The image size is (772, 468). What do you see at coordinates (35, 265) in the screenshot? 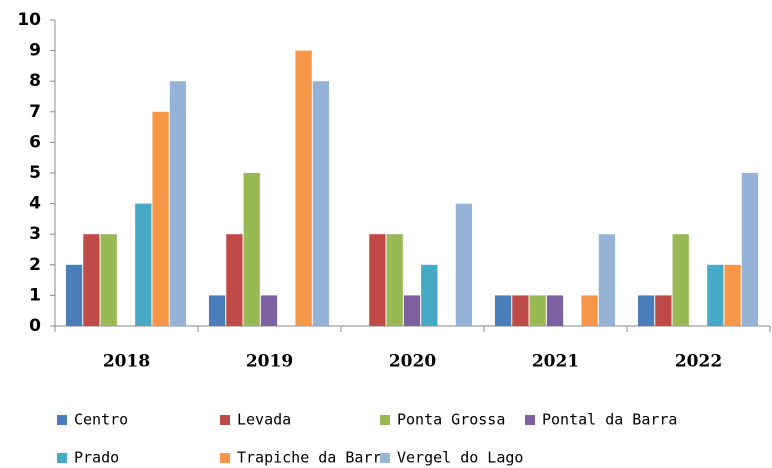
I see `y-tick-label: 2` at bounding box center [35, 265].